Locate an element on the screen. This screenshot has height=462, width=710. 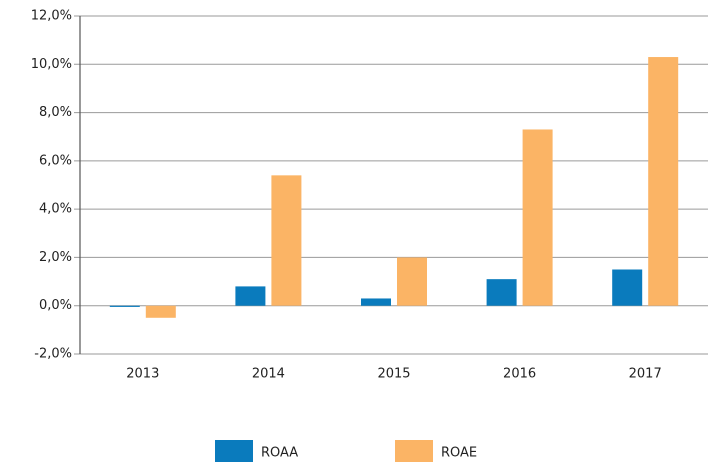
legend-label: ROAA is located at coordinates (279, 453).